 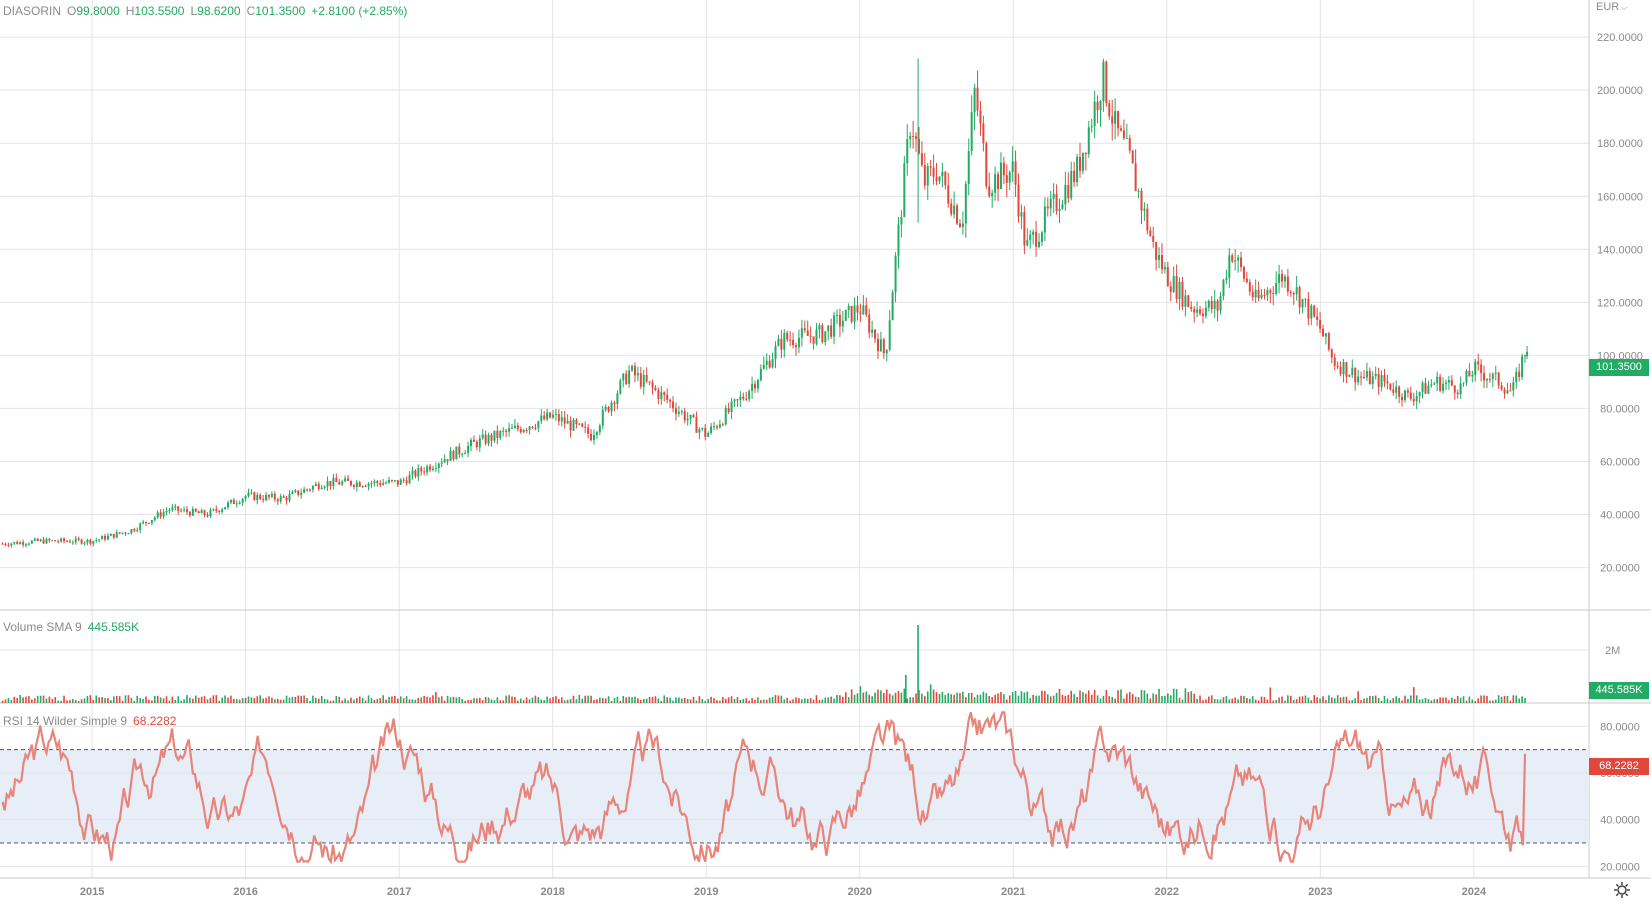 I want to click on x-tick-label: 2018, so click(x=552, y=892).